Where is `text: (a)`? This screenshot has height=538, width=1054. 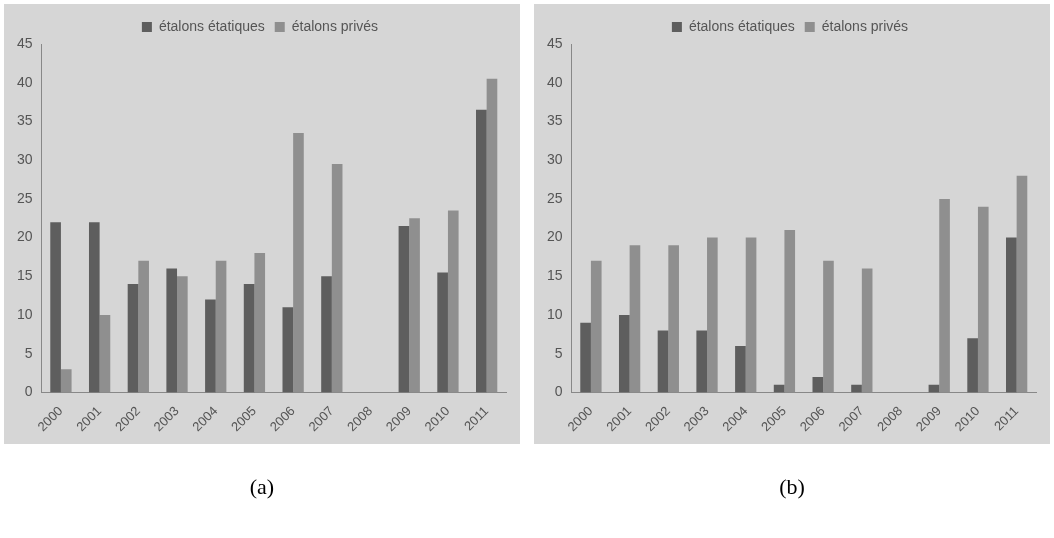 text: (a) is located at coordinates (262, 487).